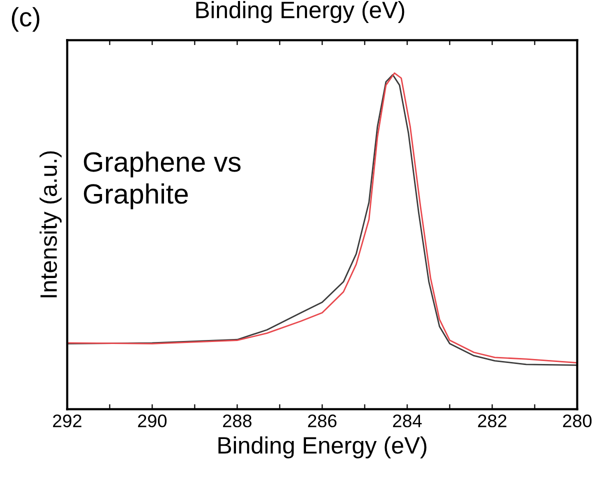  What do you see at coordinates (67, 421) in the screenshot?
I see `x-tick-label: 292` at bounding box center [67, 421].